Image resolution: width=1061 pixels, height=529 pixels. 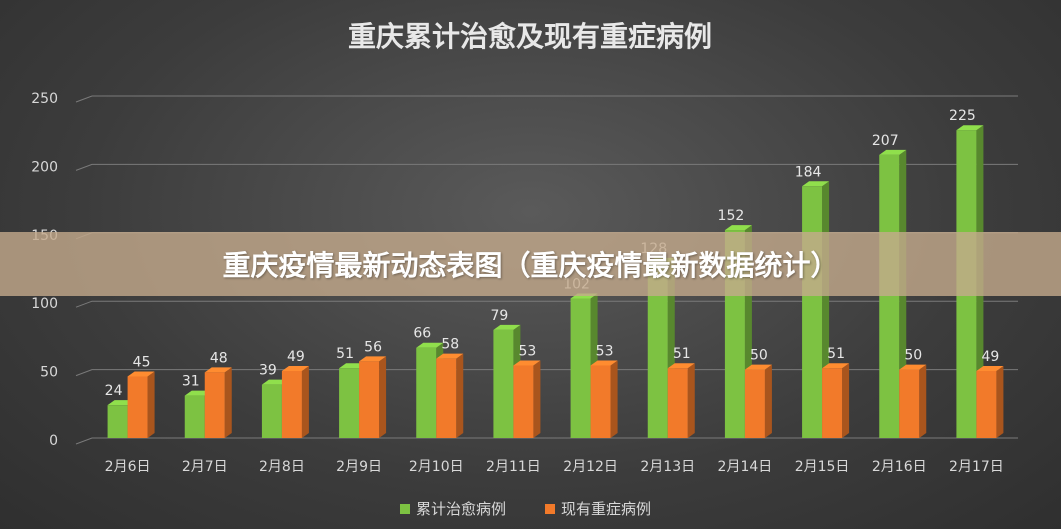 What do you see at coordinates (513, 467) in the screenshot?
I see `x-tick-label: 2月11日` at bounding box center [513, 467].